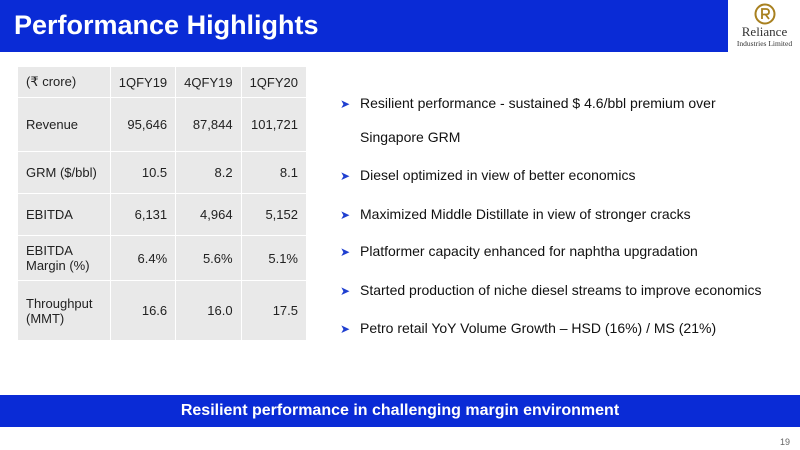 This screenshot has height=450, width=800. What do you see at coordinates (64, 82) in the screenshot?
I see `column-header: (₹ crore)` at bounding box center [64, 82].